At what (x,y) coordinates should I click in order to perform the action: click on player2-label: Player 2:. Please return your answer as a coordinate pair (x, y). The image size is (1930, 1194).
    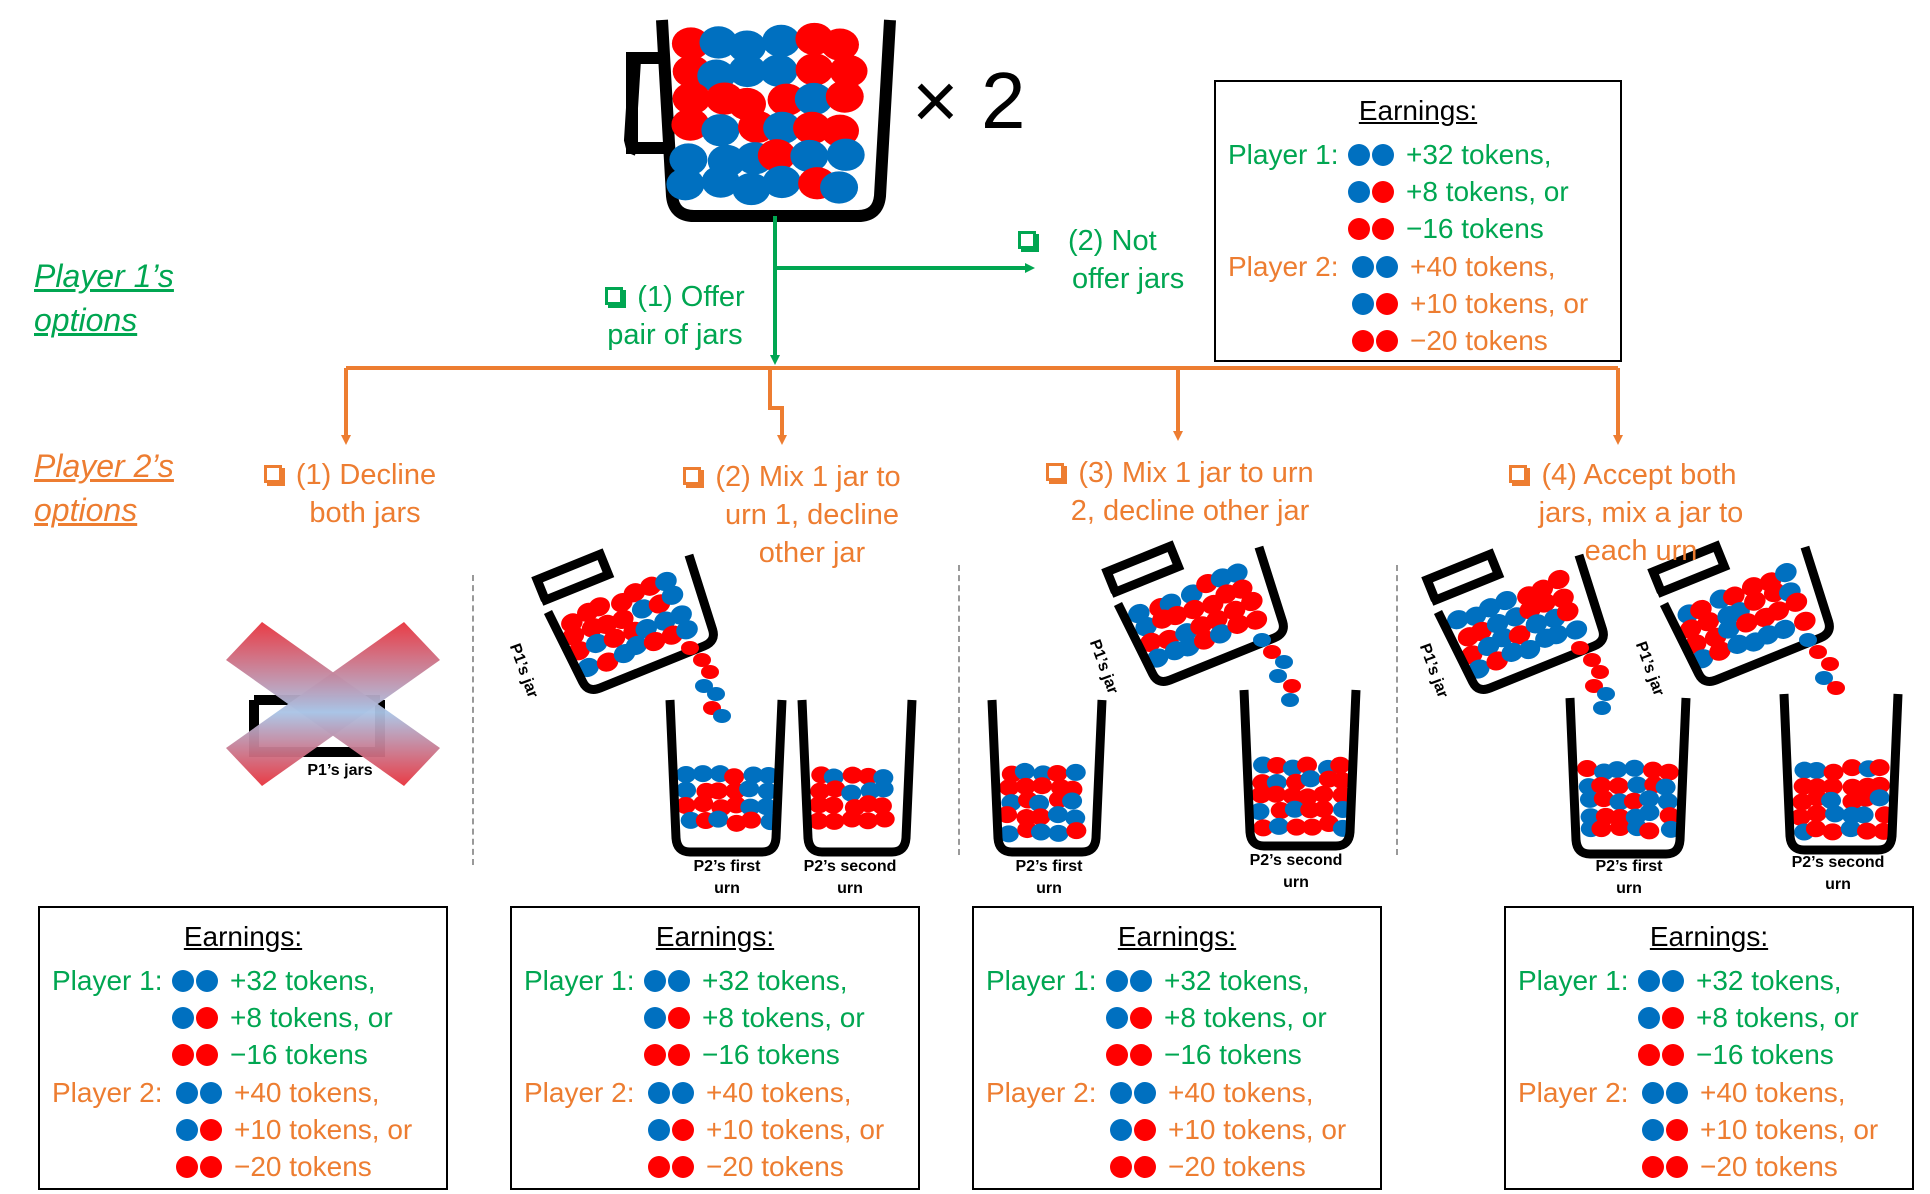
    Looking at the image, I should click on (107, 1092).